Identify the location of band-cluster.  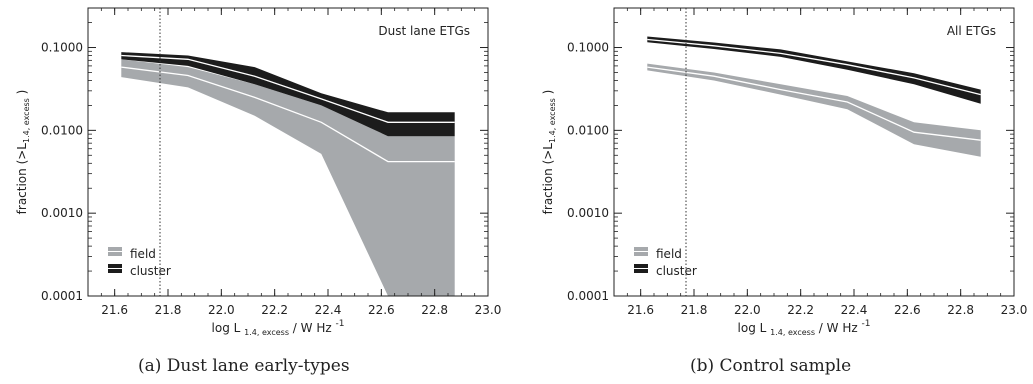
(288, 94).